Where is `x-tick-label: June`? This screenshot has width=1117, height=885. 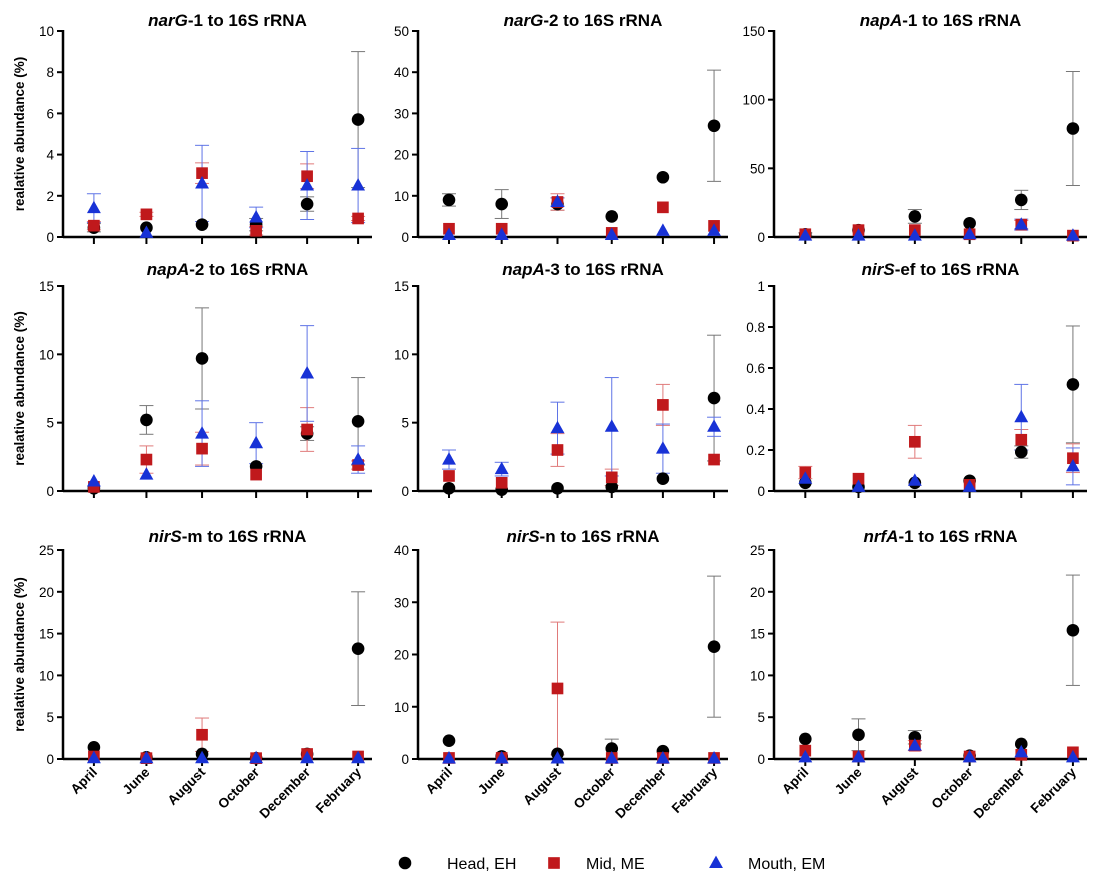
x-tick-label: June is located at coordinates (491, 780).